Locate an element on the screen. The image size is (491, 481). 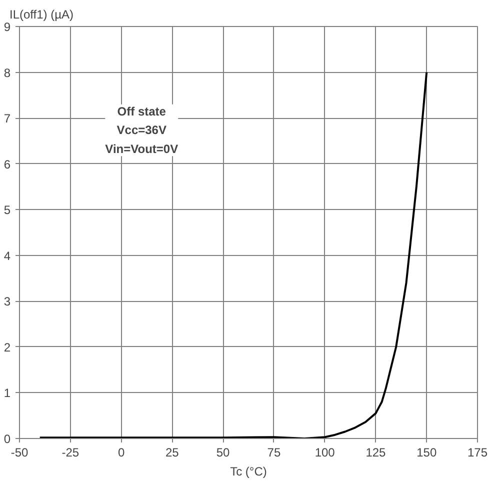
y-tick-label: 5 is located at coordinates (7, 210).